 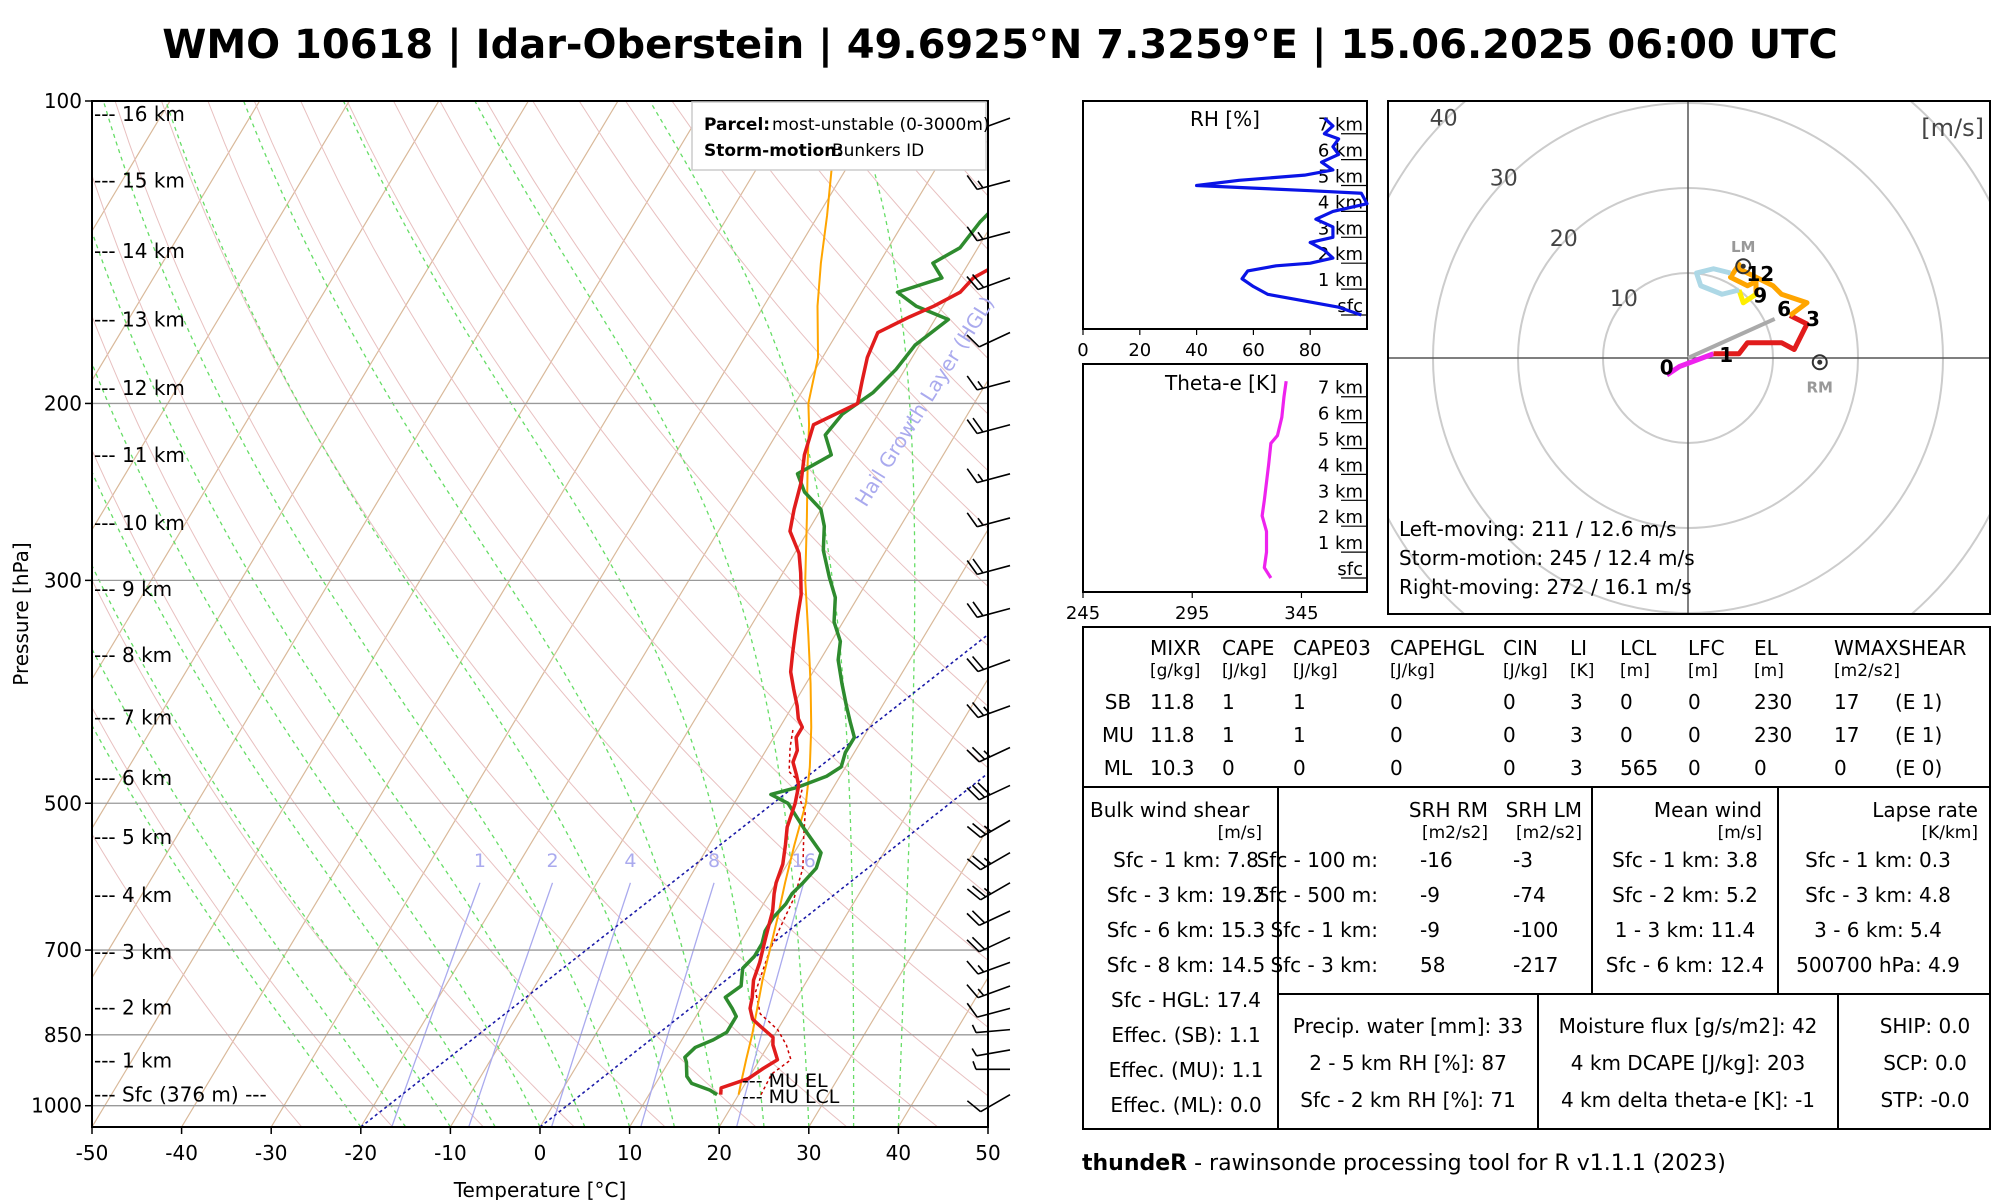 I want to click on height-label: --- 5 km, so click(x=133, y=837).